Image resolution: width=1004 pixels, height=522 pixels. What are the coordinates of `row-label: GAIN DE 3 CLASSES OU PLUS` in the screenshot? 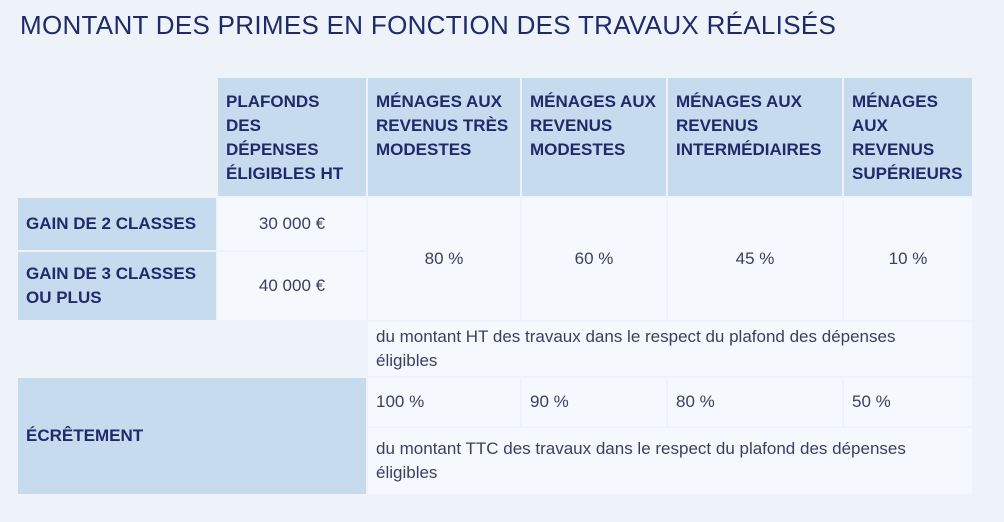 It's located at (117, 286).